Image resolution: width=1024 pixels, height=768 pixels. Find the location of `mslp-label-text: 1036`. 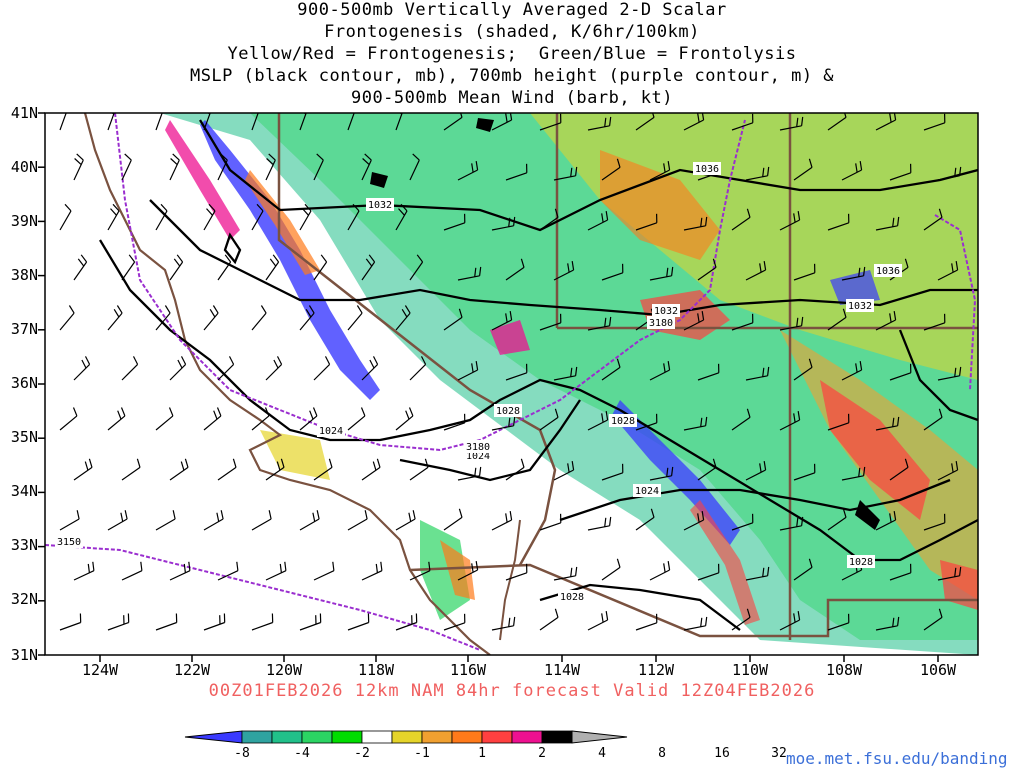

mslp-label-text: 1036 is located at coordinates (888, 271).